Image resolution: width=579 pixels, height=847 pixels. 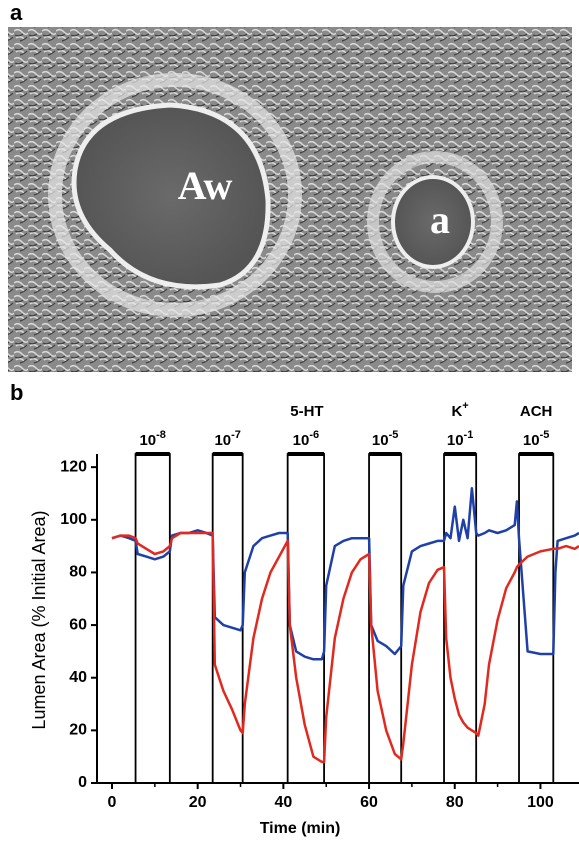 What do you see at coordinates (78, 677) in the screenshot?
I see `y-tick-label: 40` at bounding box center [78, 677].